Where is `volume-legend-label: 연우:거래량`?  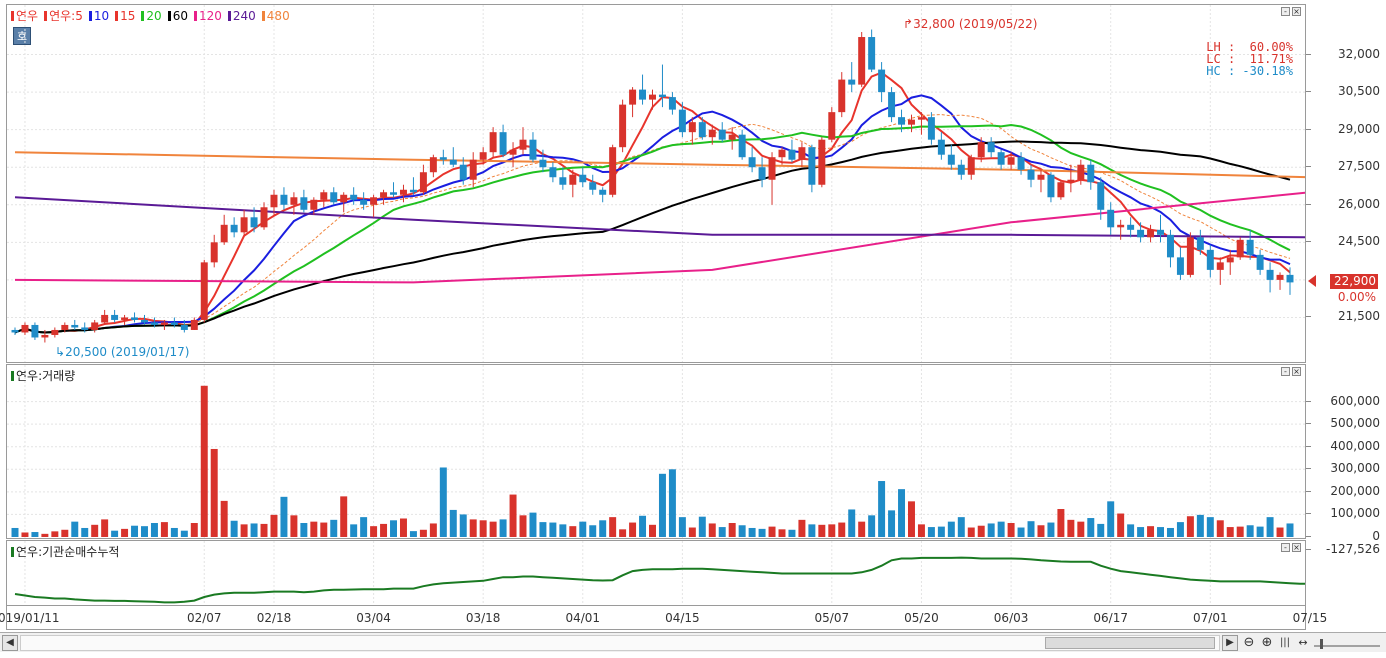 volume-legend-label: 연우:거래량 is located at coordinates (46, 376).